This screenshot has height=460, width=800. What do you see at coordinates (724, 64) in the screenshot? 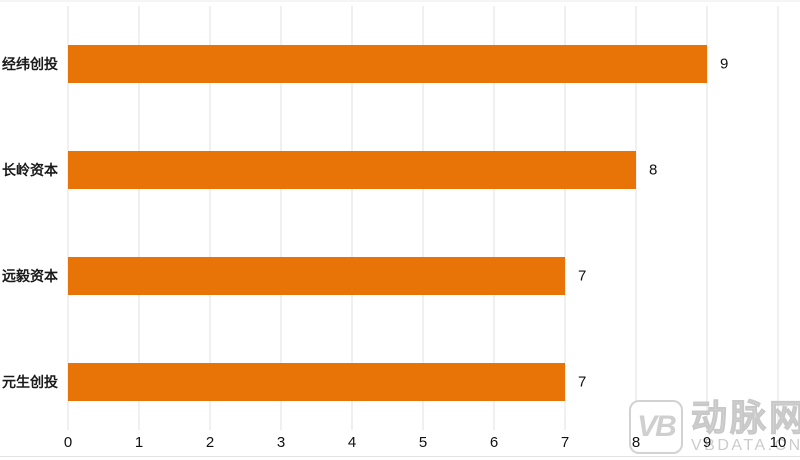
I see `bar-value-label: 9` at bounding box center [724, 64].